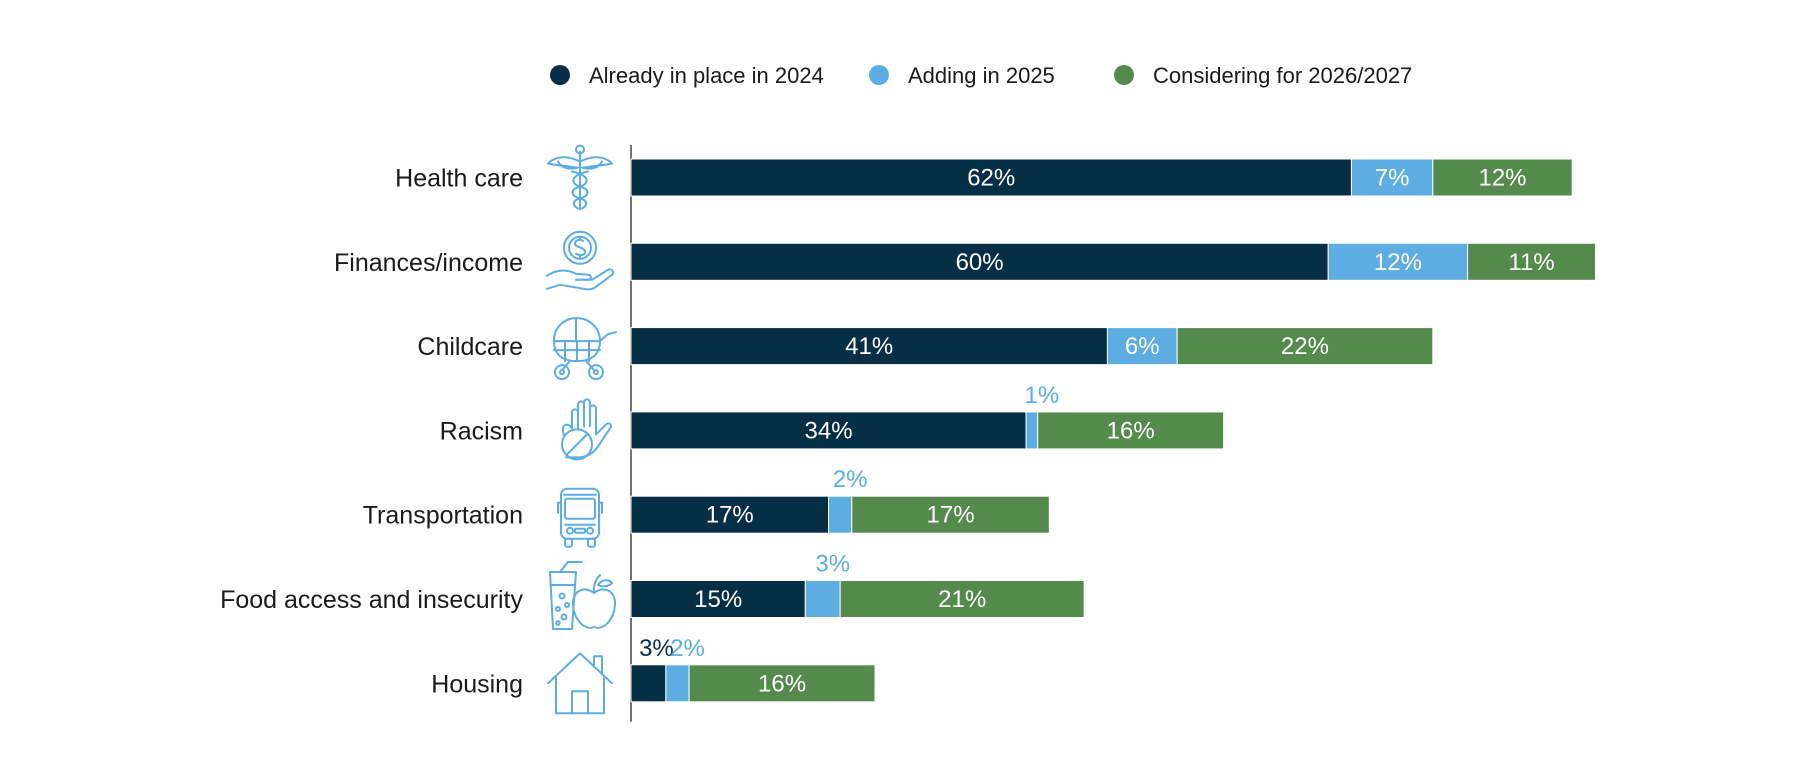 This screenshot has height=768, width=1800. I want to click on data-label: 60%, so click(980, 262).